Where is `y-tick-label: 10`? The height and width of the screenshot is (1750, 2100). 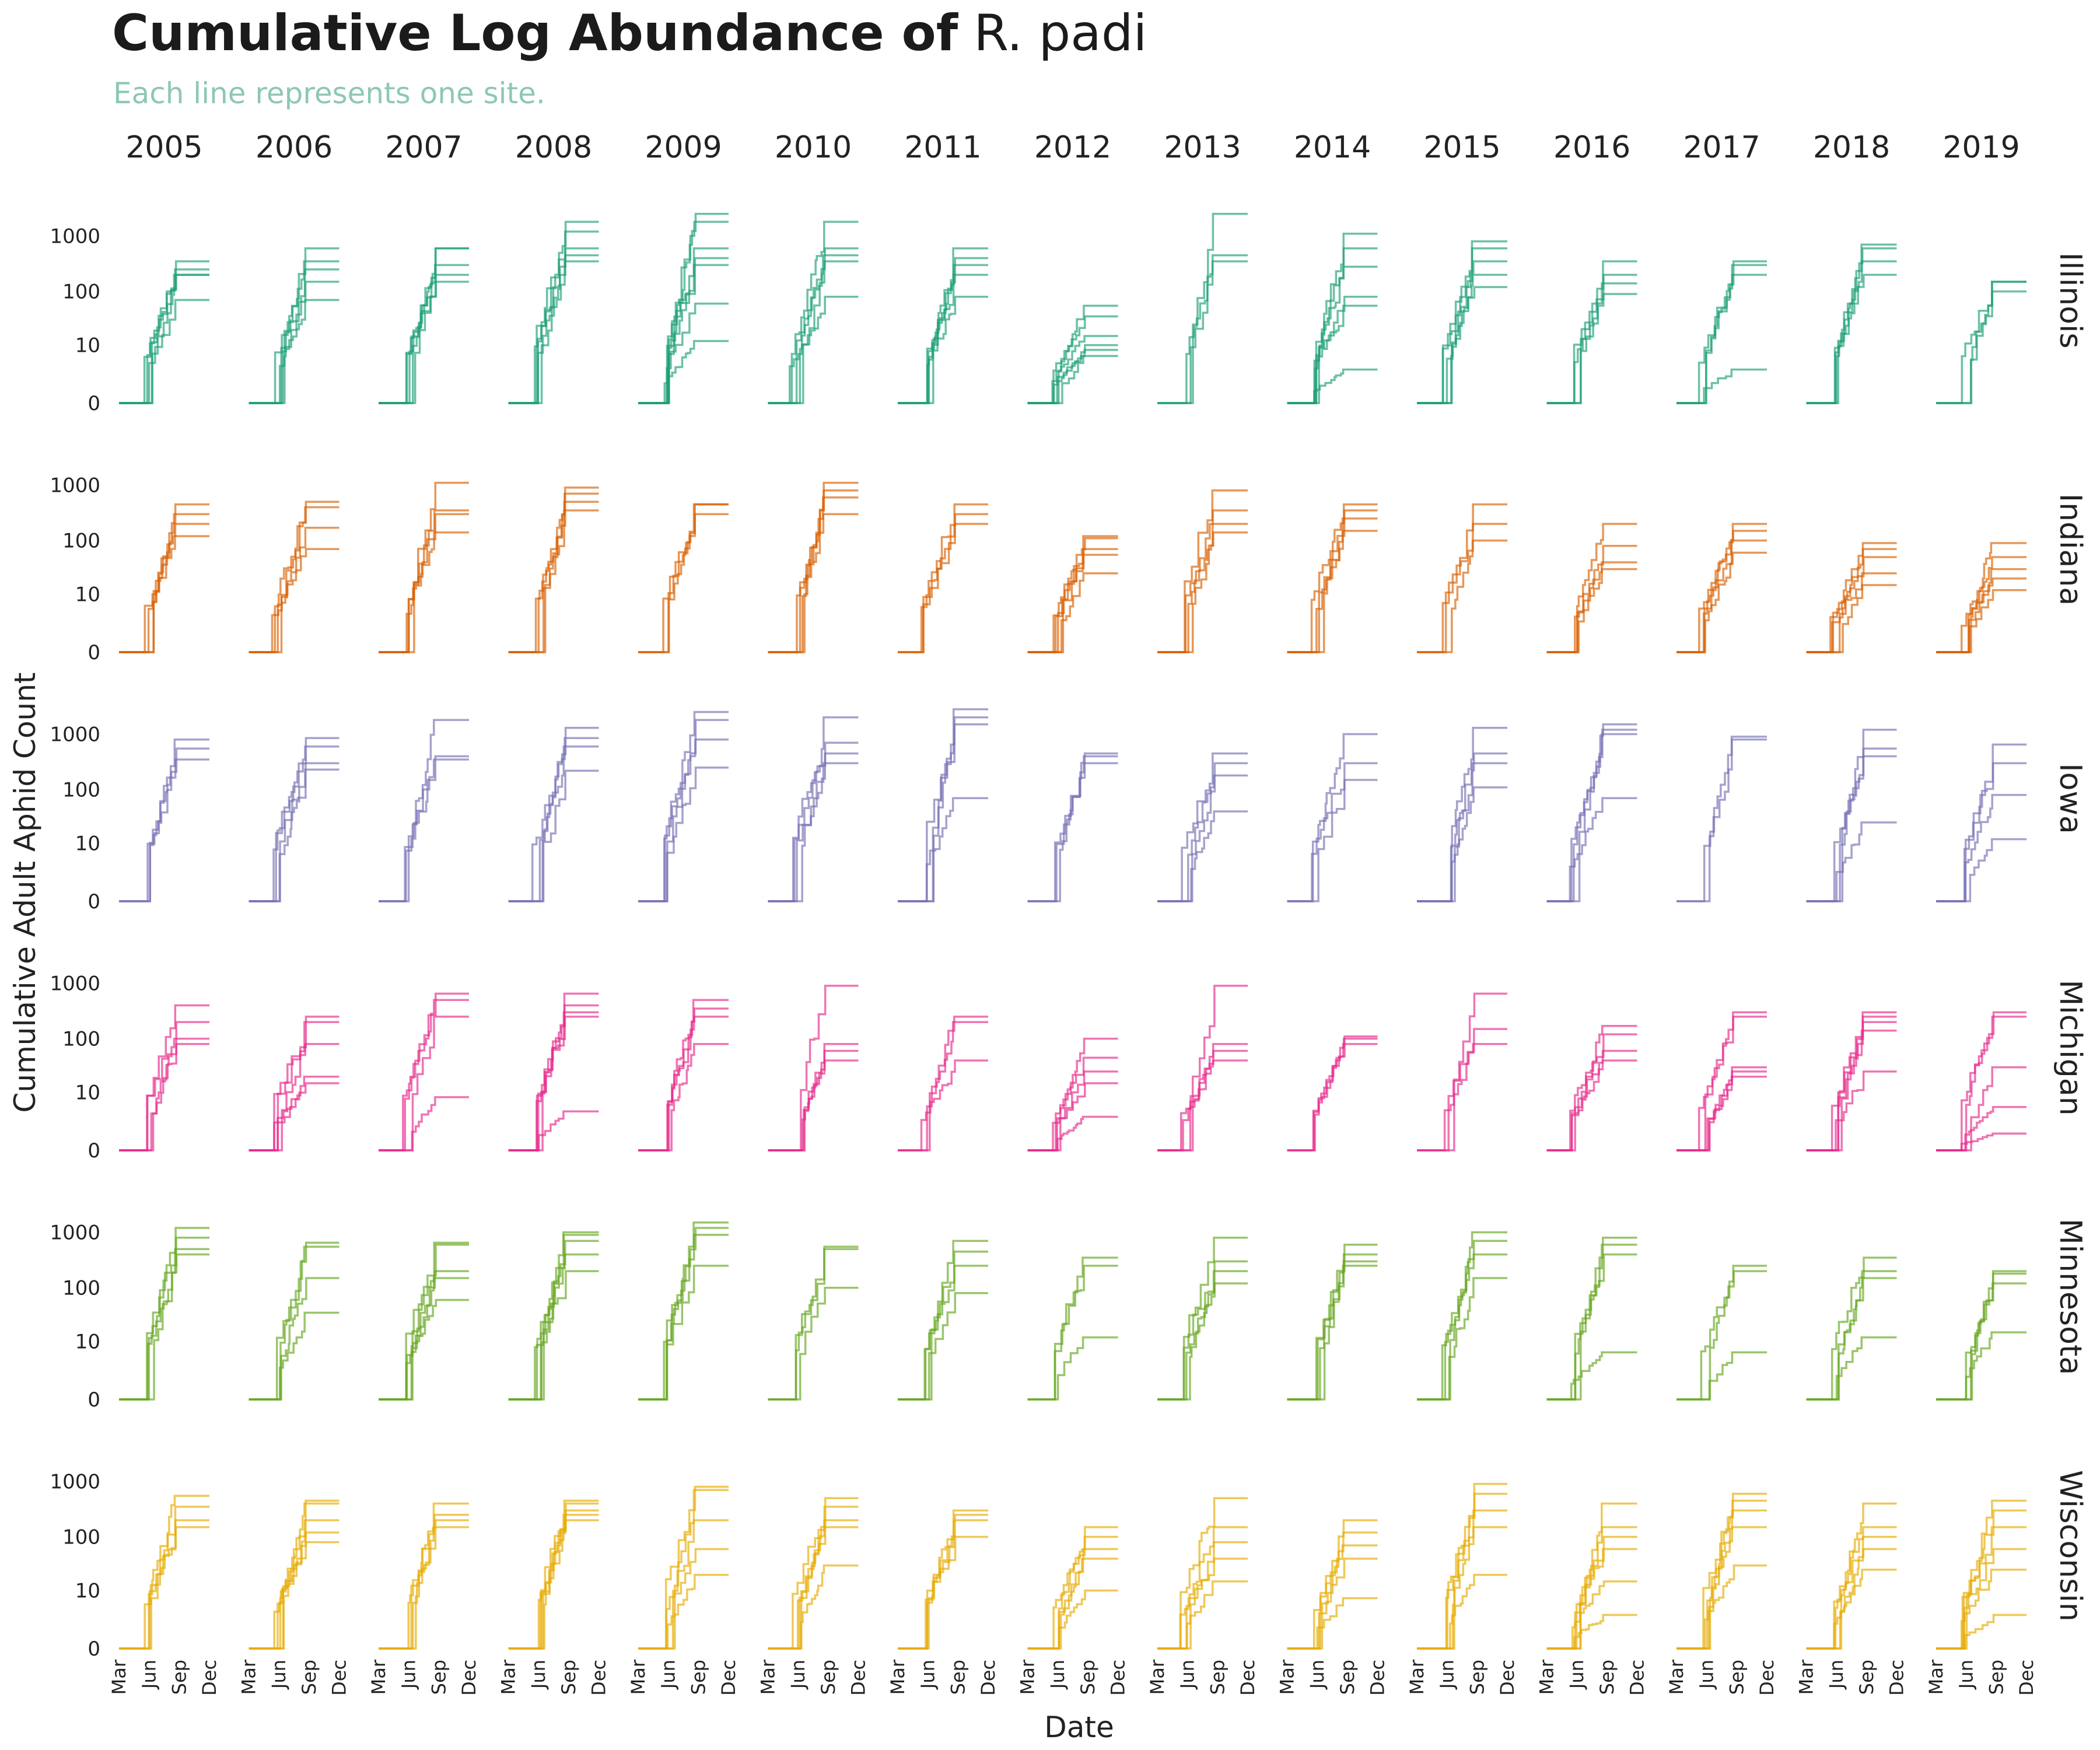
y-tick-label: 10 is located at coordinates (87, 1093).